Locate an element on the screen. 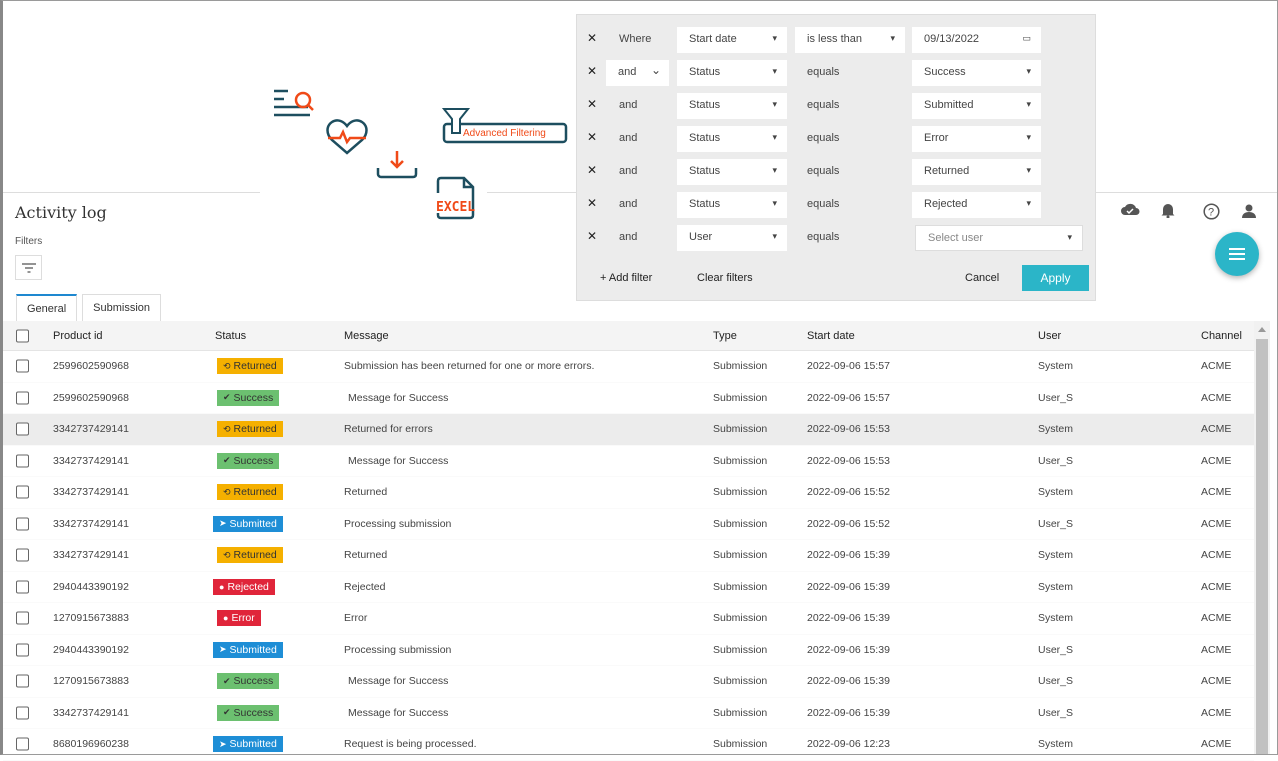  vertical-scrollbar is located at coordinates (1262, 538).